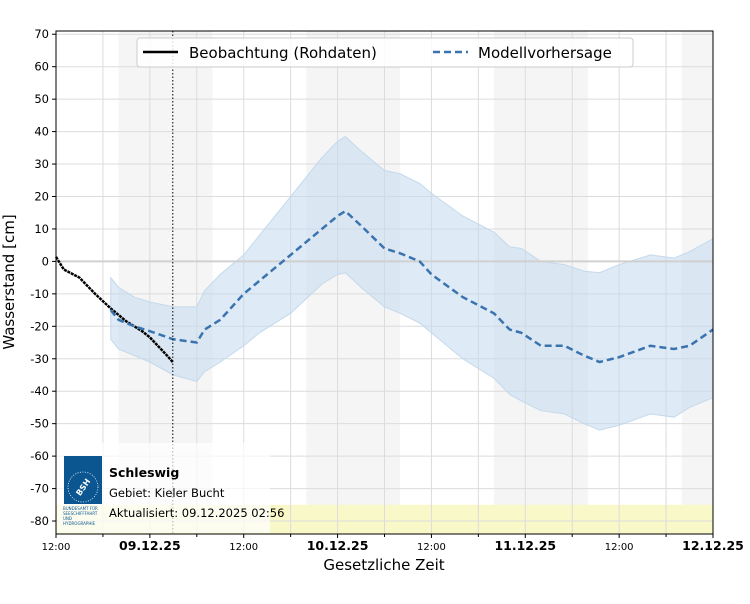 The height and width of the screenshot is (604, 750). I want to click on x-tick-label: 09.12.25, so click(150, 545).